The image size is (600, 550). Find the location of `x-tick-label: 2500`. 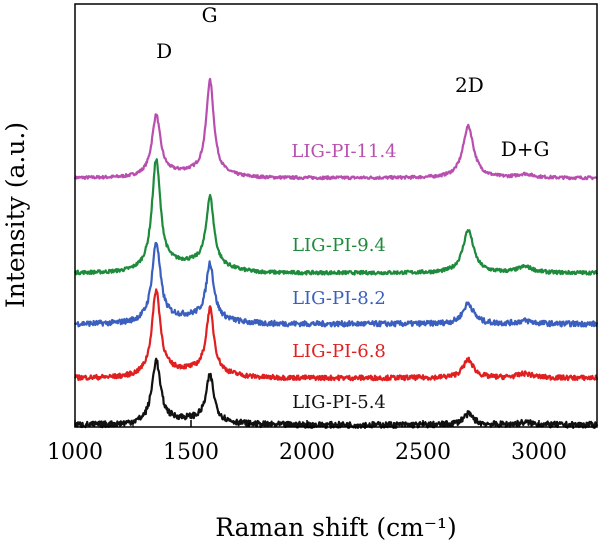

x-tick-label: 2500 is located at coordinates (423, 452).